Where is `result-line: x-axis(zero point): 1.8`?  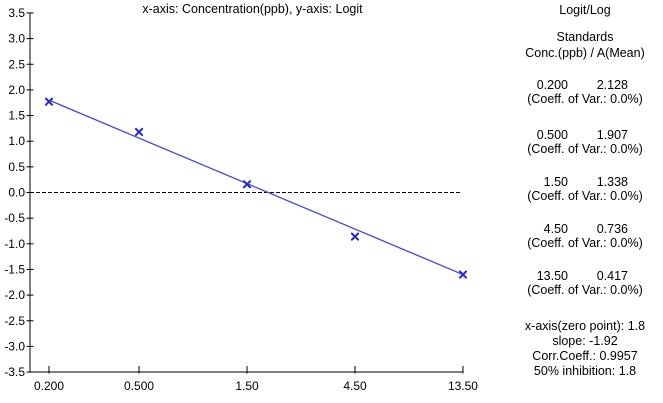 result-line: x-axis(zero point): 1.8 is located at coordinates (585, 326).